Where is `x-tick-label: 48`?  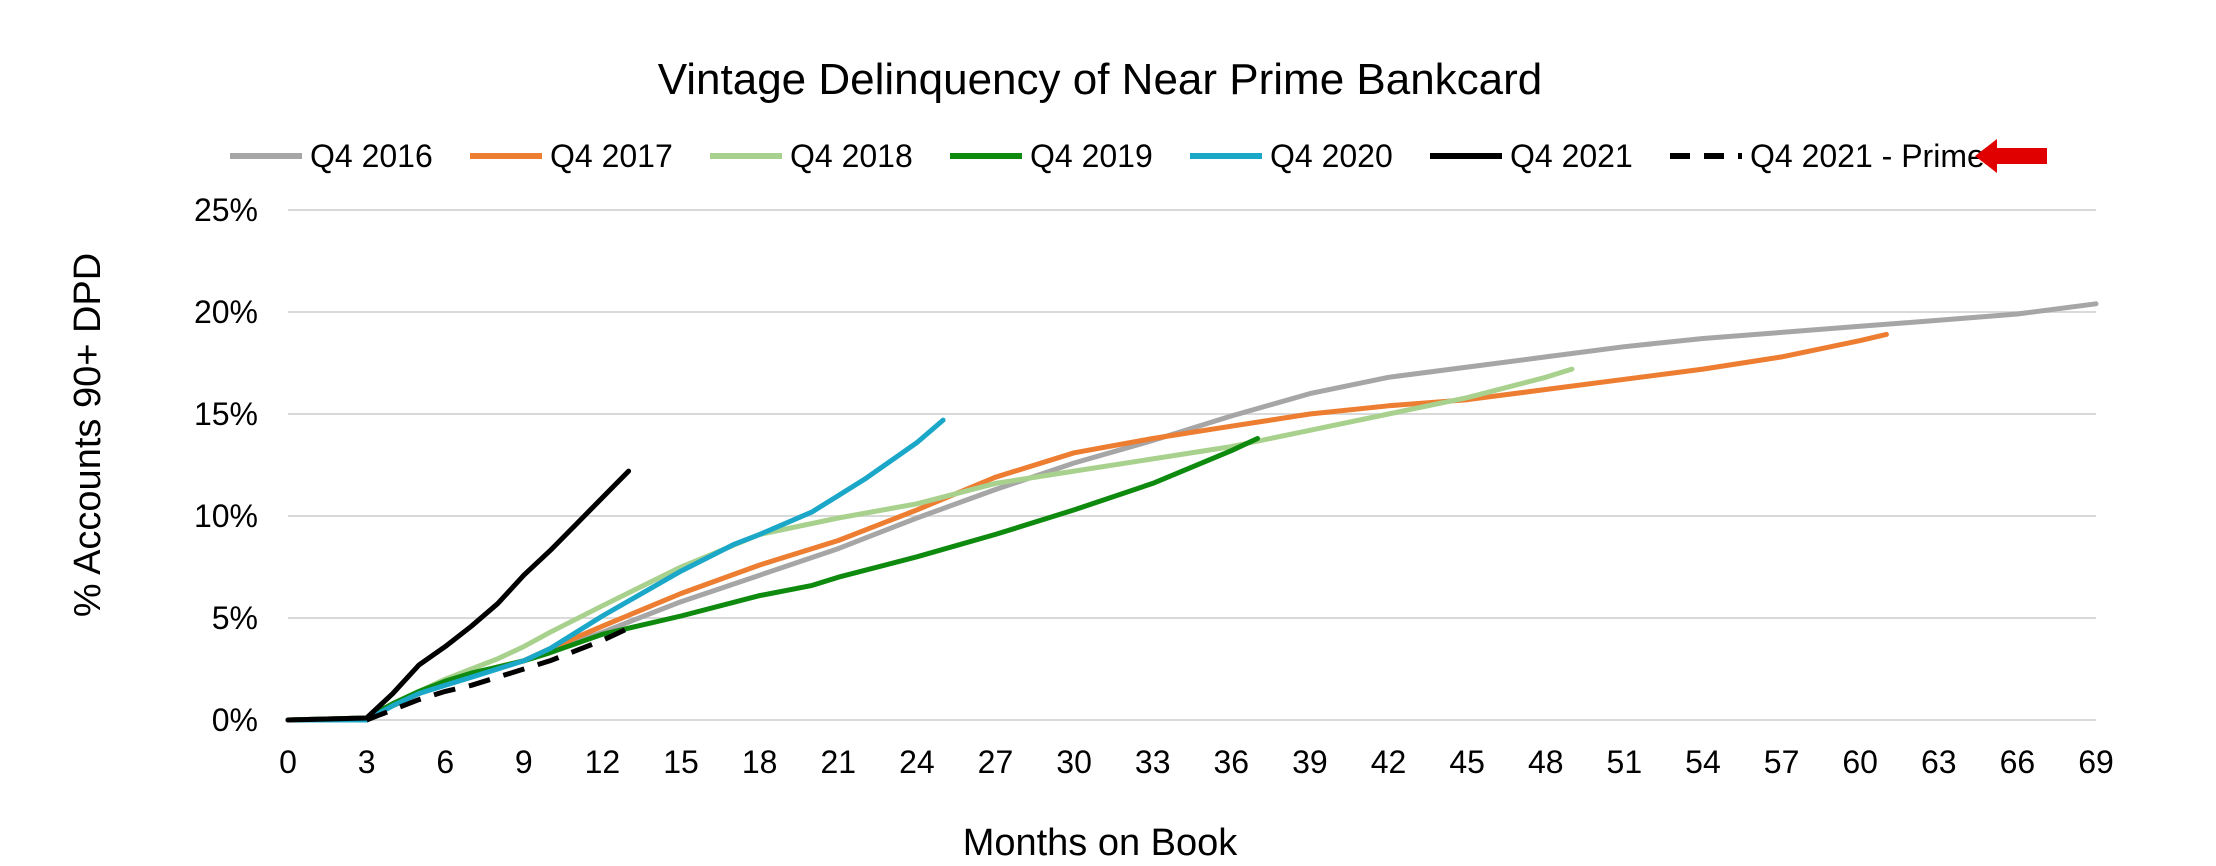 x-tick-label: 48 is located at coordinates (1546, 762).